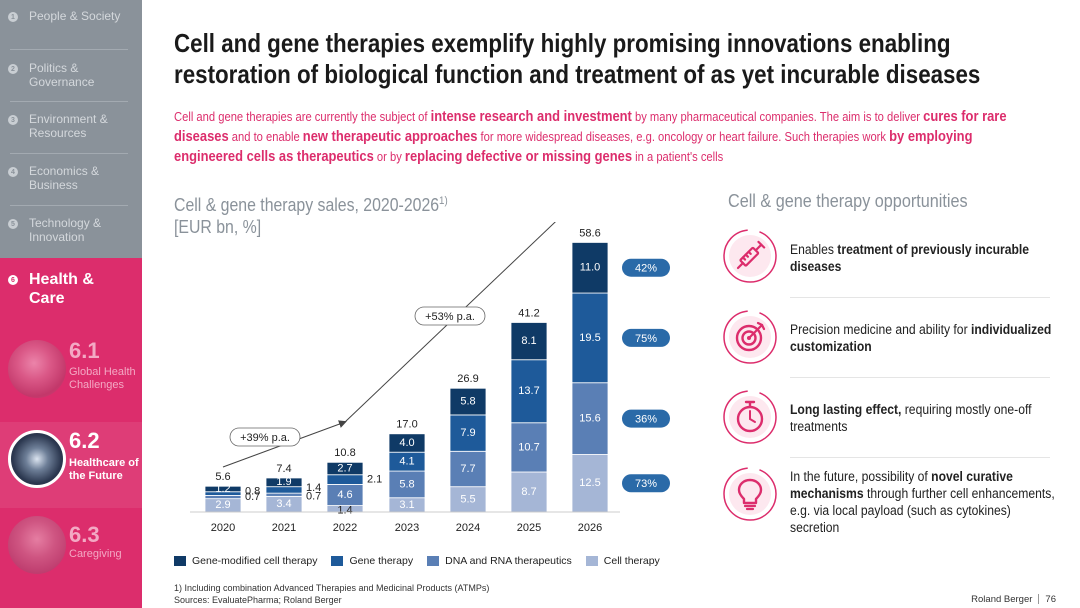 The image size is (1080, 608). What do you see at coordinates (467, 433) in the screenshot?
I see `segment-label: 7.9` at bounding box center [467, 433].